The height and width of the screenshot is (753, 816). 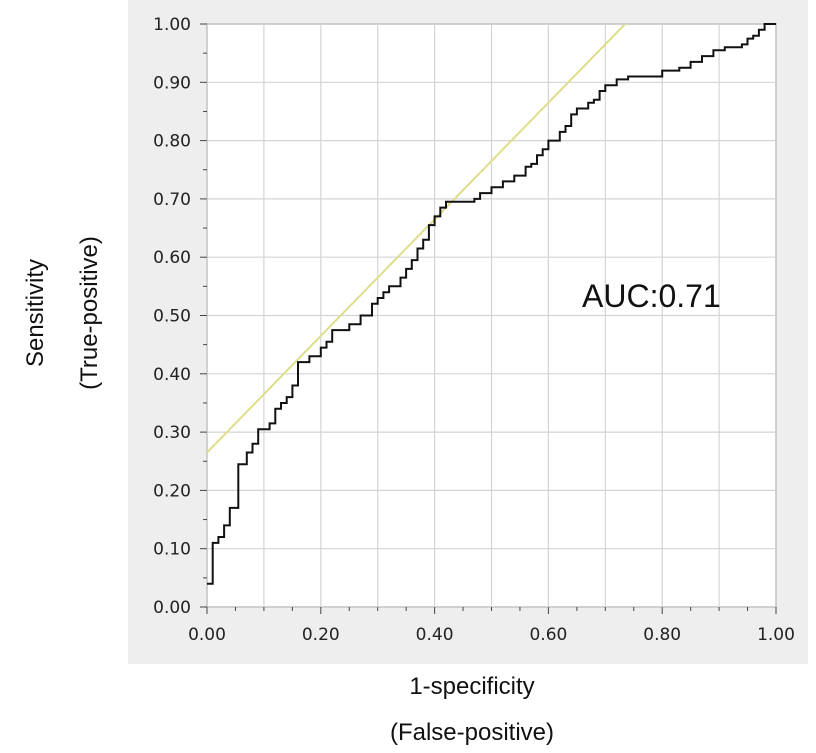 What do you see at coordinates (651, 296) in the screenshot?
I see `auc-annotation: AUC:0.71` at bounding box center [651, 296].